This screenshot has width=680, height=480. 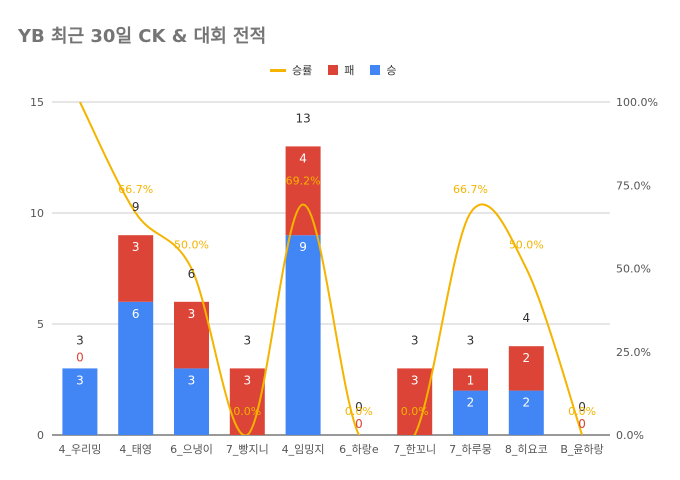 I want to click on data-label-total: 9, so click(x=136, y=207).